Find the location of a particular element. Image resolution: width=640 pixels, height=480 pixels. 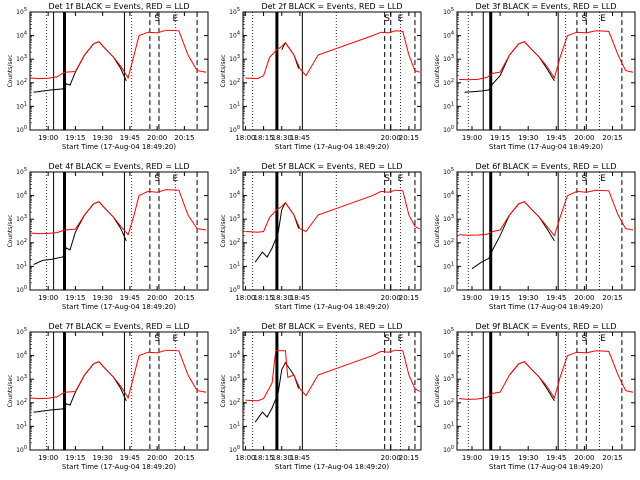

chart-title: Det 6f BLACK = Events, RED = LLD is located at coordinates (545, 166).